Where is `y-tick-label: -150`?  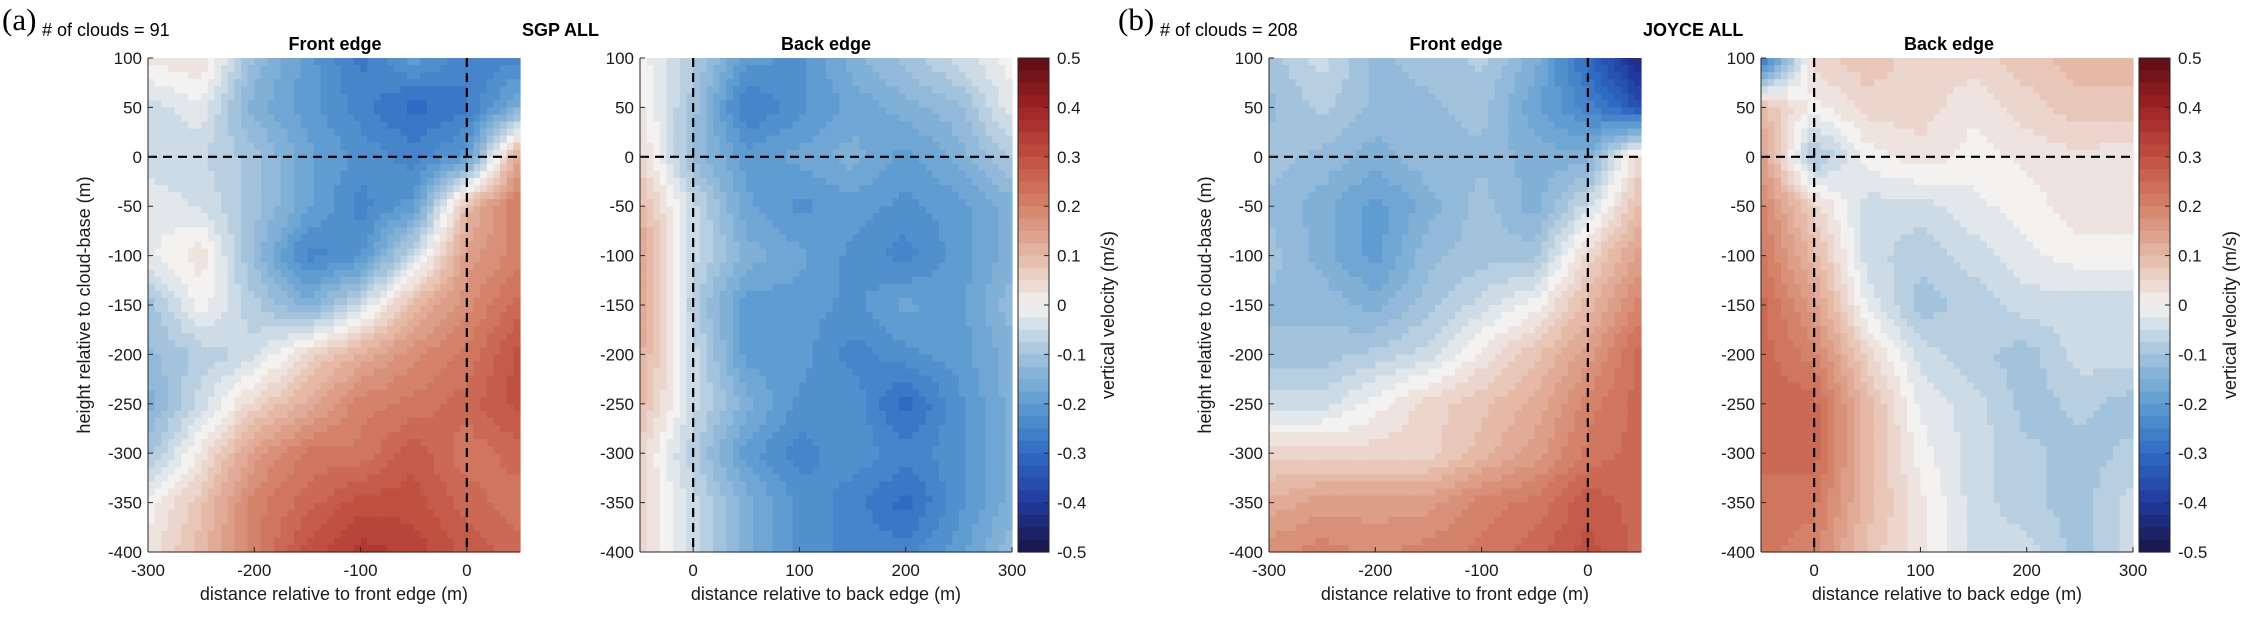
y-tick-label: -150 is located at coordinates (125, 305).